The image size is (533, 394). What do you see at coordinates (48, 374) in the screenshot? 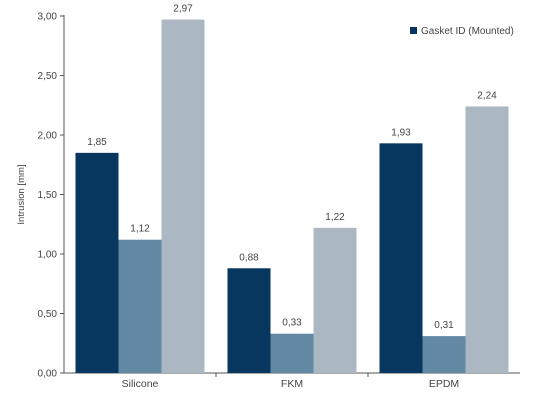
I see `y-tick-label: 0,00` at bounding box center [48, 374].